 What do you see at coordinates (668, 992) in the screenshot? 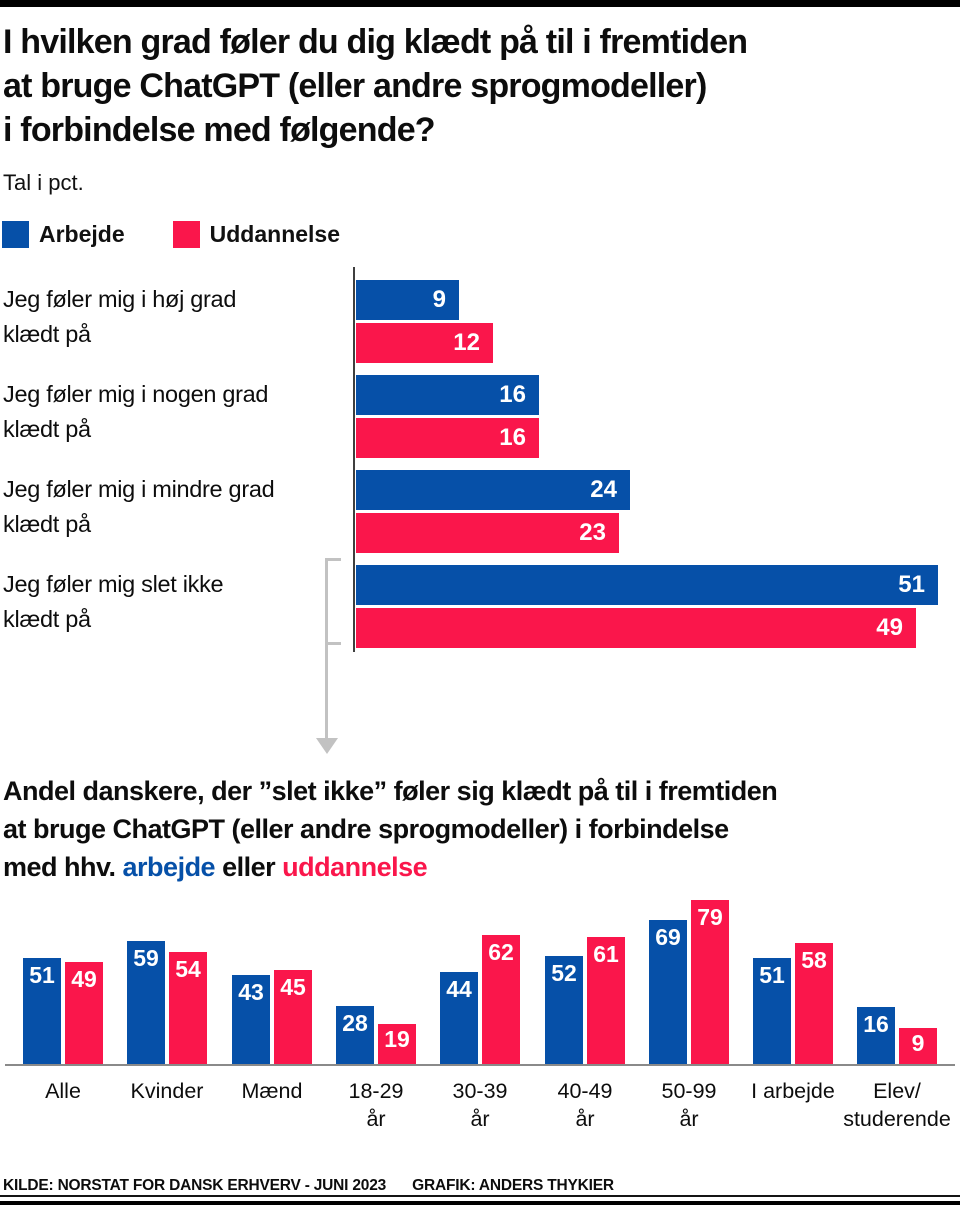
I see `chart2-bar-arbejde-6: 69` at bounding box center [668, 992].